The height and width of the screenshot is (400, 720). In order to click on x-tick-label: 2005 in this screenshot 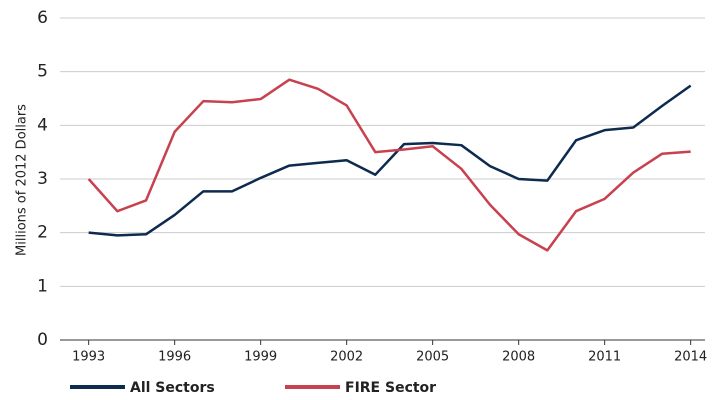, I will do `click(432, 357)`.